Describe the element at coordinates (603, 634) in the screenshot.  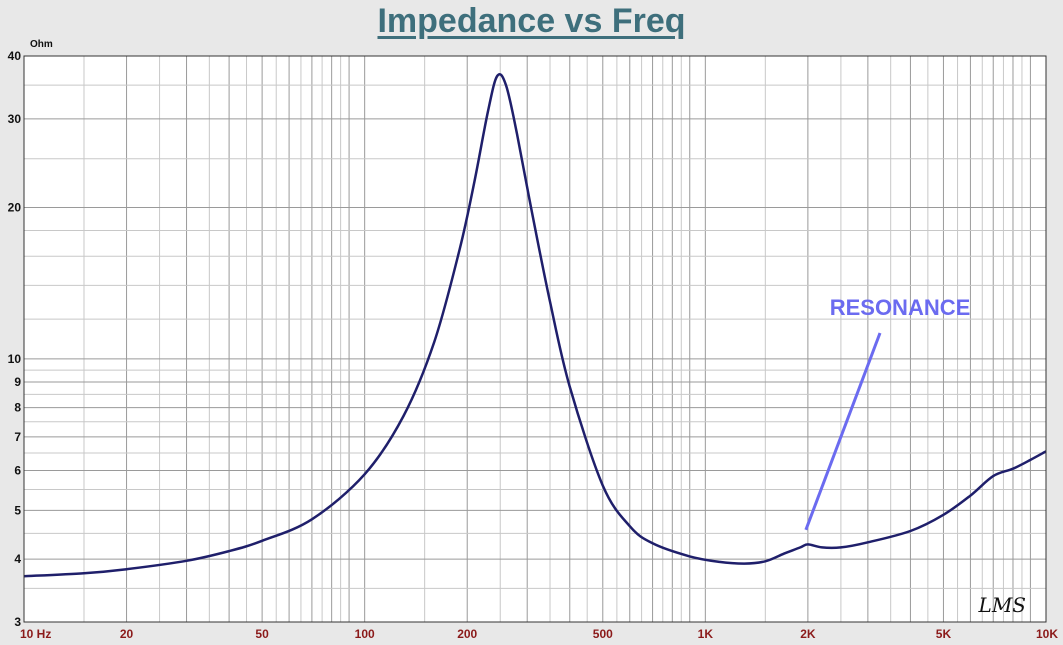
I see `x-tick-label: 500` at that location.